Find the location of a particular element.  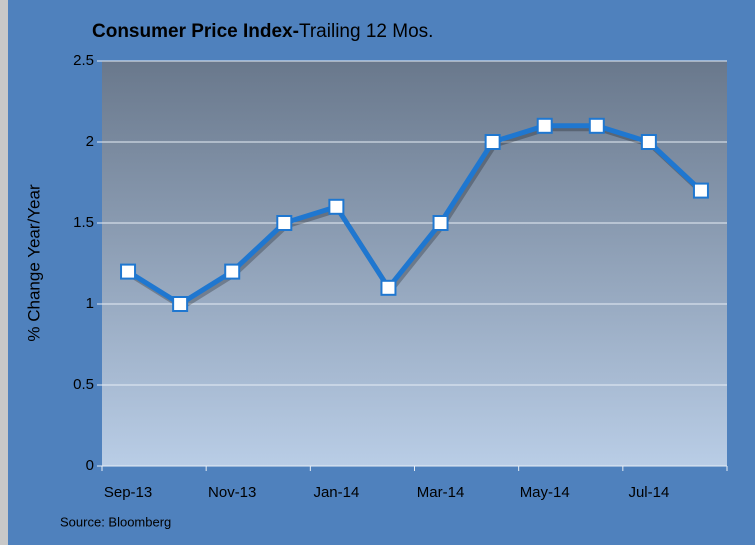

x-tick-label: Jan-14 is located at coordinates (336, 492).